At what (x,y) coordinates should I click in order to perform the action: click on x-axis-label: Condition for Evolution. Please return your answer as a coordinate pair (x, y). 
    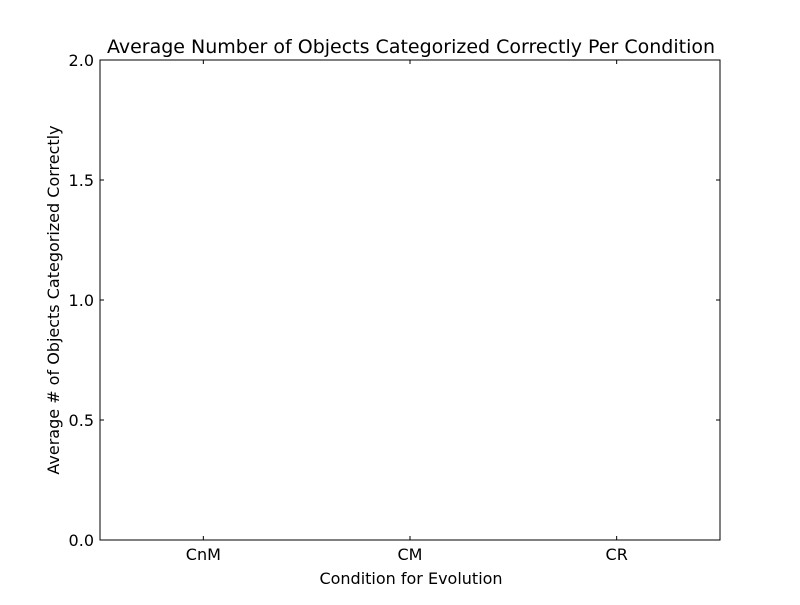
    Looking at the image, I should click on (410, 578).